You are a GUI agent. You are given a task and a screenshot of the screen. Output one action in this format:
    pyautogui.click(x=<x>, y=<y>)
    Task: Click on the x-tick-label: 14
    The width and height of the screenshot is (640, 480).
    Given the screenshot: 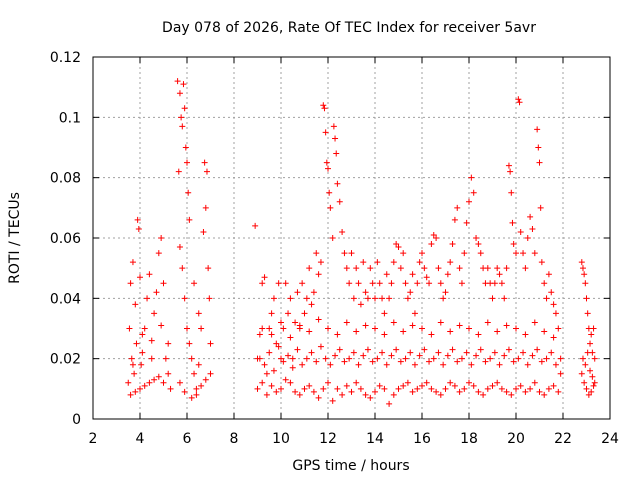 What is the action you would take?
    pyautogui.click(x=375, y=439)
    